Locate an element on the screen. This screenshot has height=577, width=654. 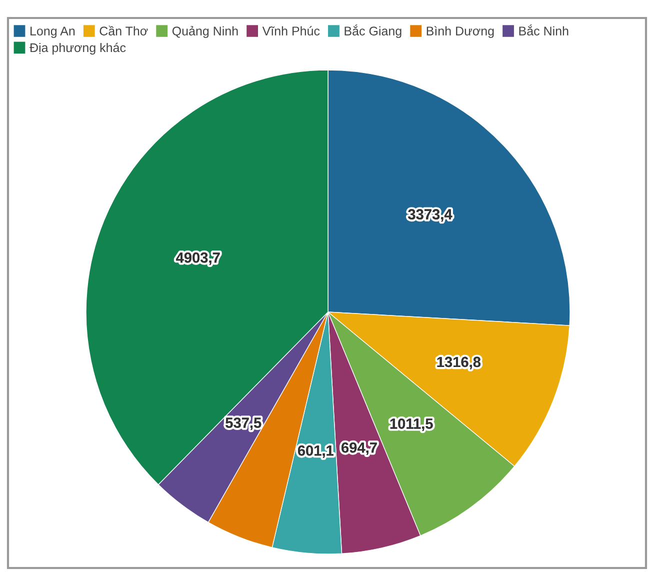
data-label: 4903,7 is located at coordinates (198, 258).